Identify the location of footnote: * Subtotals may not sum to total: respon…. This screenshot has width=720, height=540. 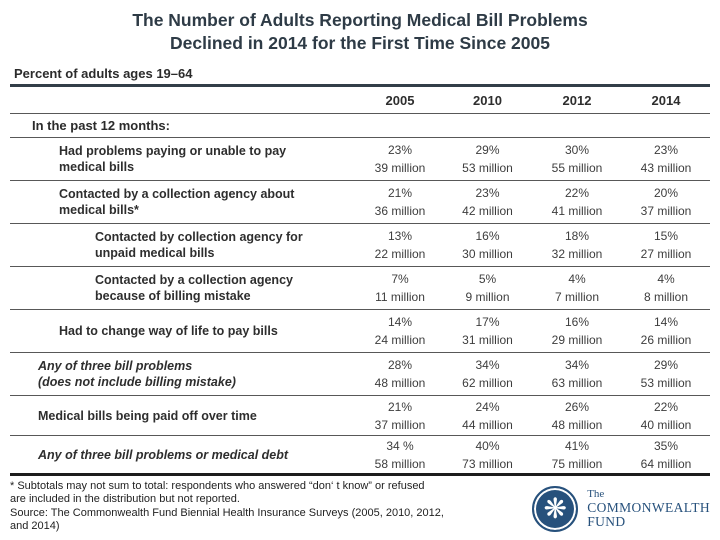
(274, 506).